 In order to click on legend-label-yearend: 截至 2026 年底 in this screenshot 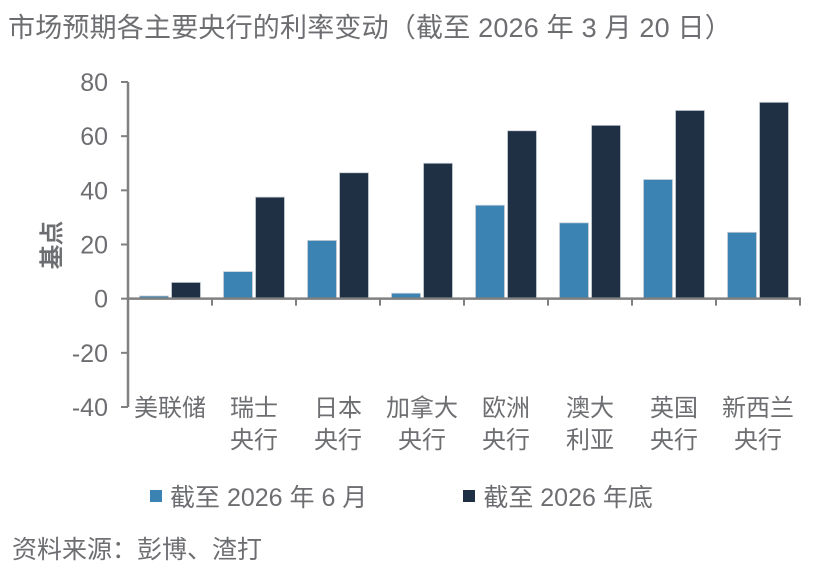, I will do `click(568, 498)`.